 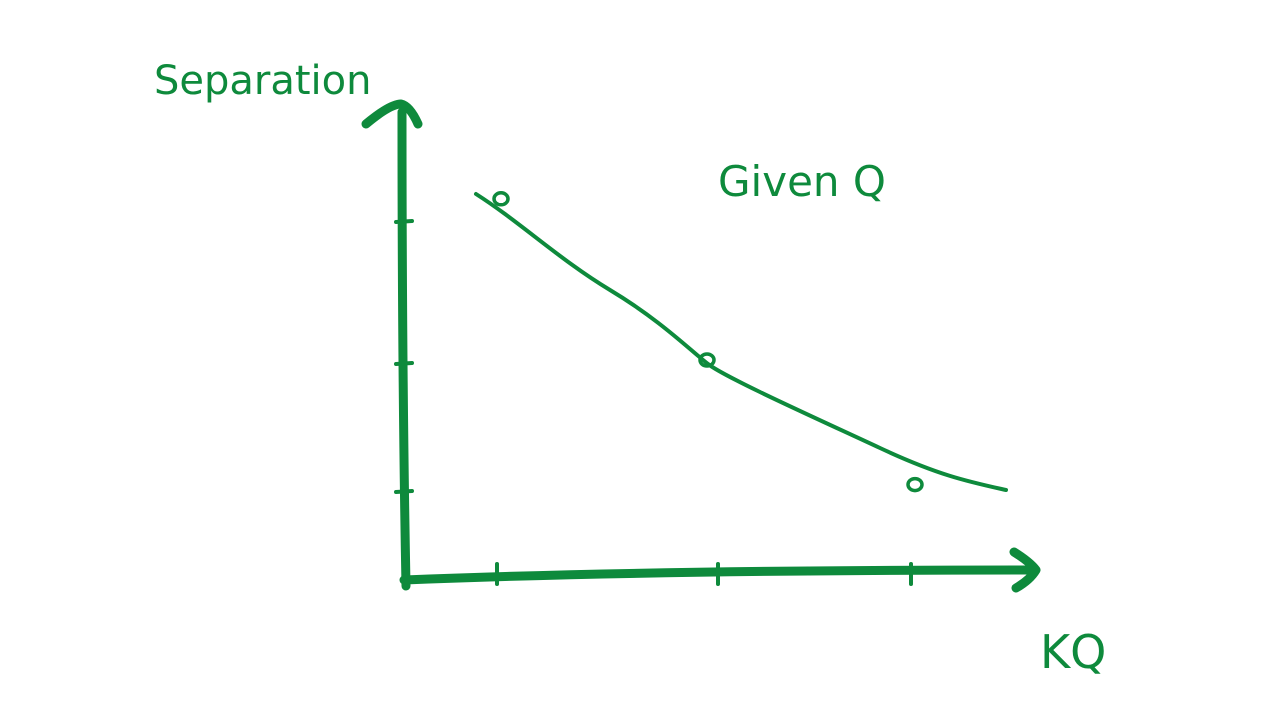 What do you see at coordinates (708, 342) in the screenshot?
I see `data-points` at bounding box center [708, 342].